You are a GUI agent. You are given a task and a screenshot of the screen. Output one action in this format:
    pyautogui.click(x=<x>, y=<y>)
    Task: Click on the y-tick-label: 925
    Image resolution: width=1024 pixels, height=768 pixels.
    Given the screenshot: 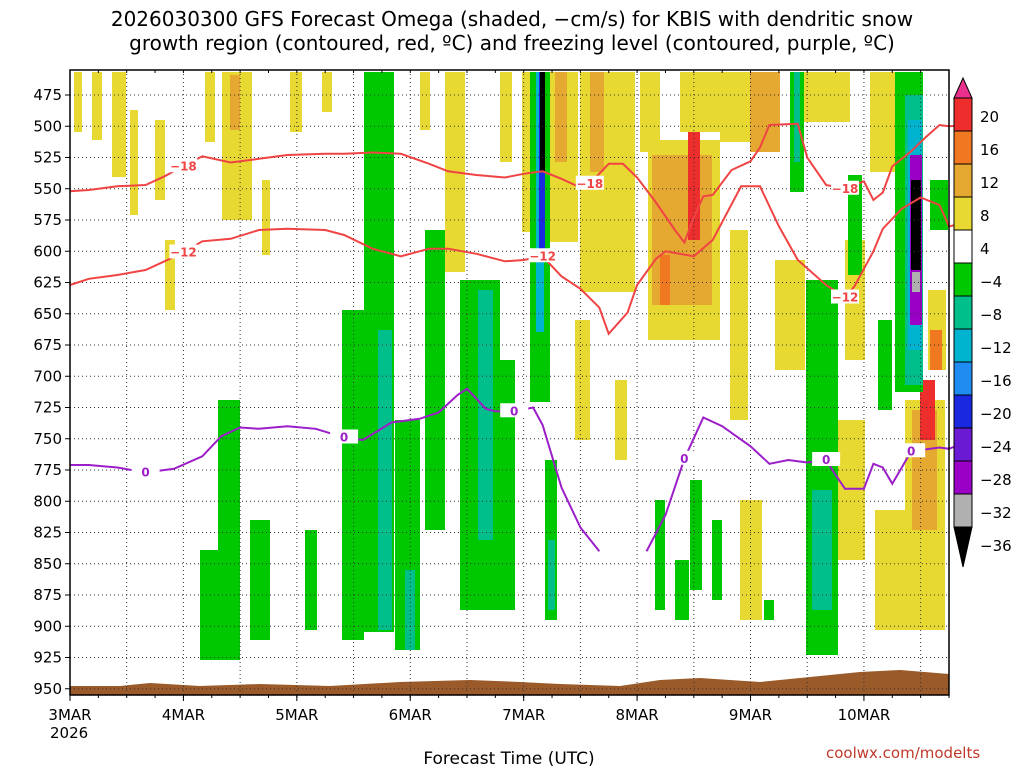 What is the action you would take?
    pyautogui.click(x=47, y=658)
    